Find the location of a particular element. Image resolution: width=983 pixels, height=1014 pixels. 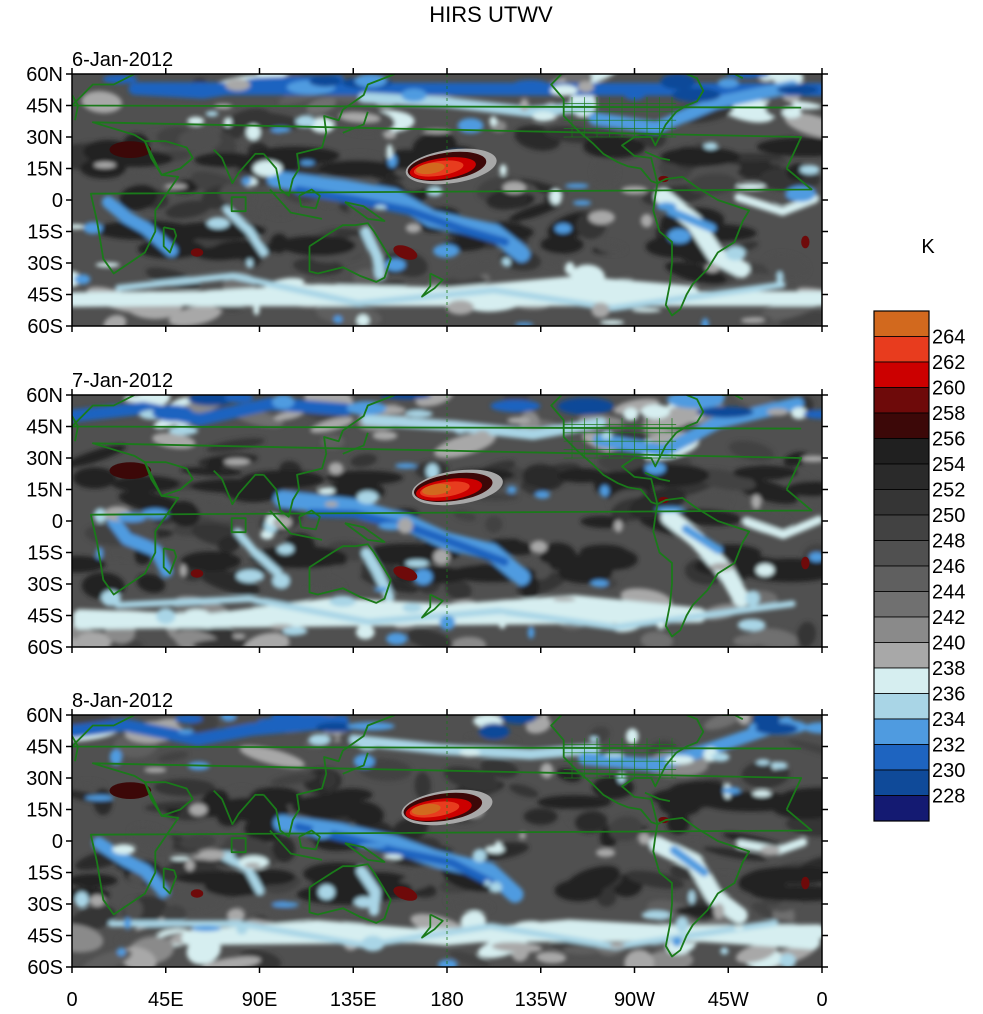

longitude-tick-label: 180 is located at coordinates (446, 1000).